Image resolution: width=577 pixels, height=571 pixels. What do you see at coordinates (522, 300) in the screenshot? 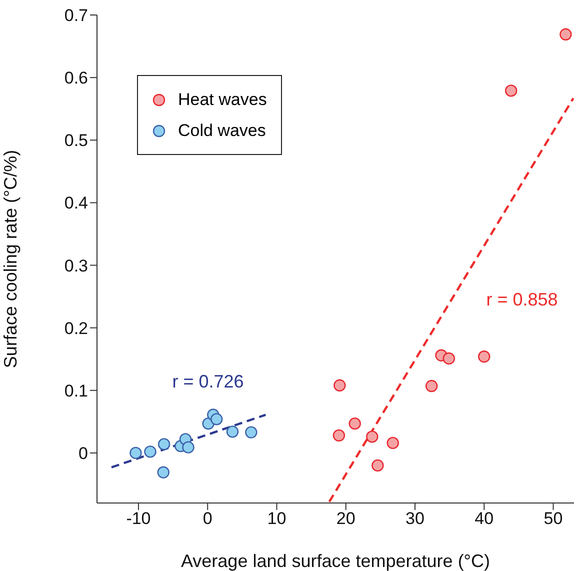
I see `annotation: r = 0.858` at bounding box center [522, 300].